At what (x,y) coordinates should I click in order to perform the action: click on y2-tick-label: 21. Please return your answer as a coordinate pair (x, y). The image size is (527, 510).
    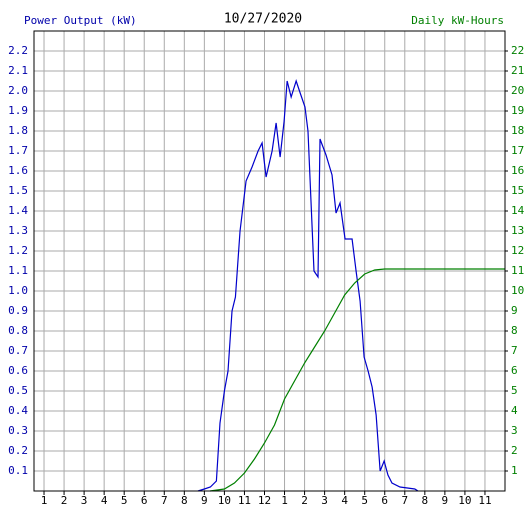
    Looking at the image, I should click on (517, 70).